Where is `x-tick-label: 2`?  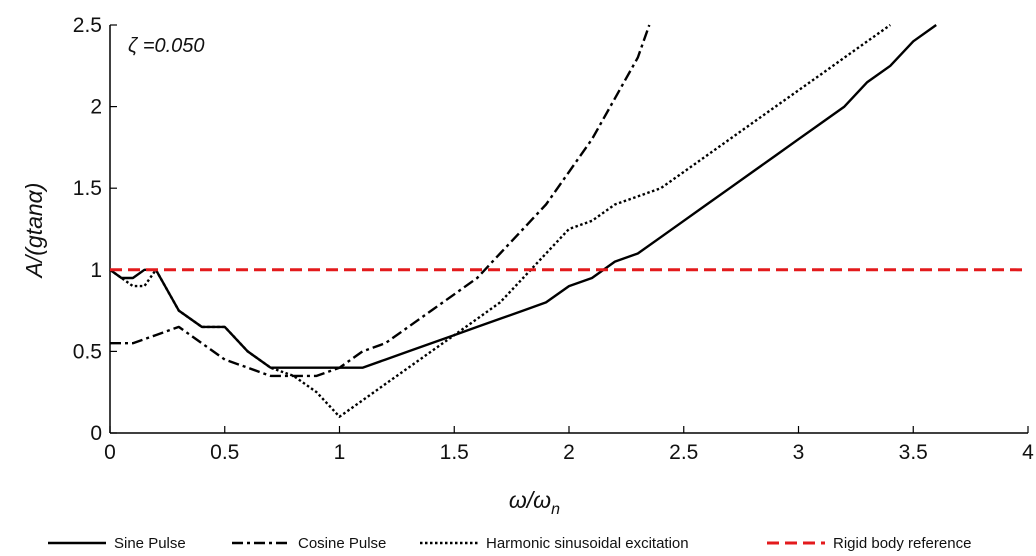 x-tick-label: 2 is located at coordinates (569, 452).